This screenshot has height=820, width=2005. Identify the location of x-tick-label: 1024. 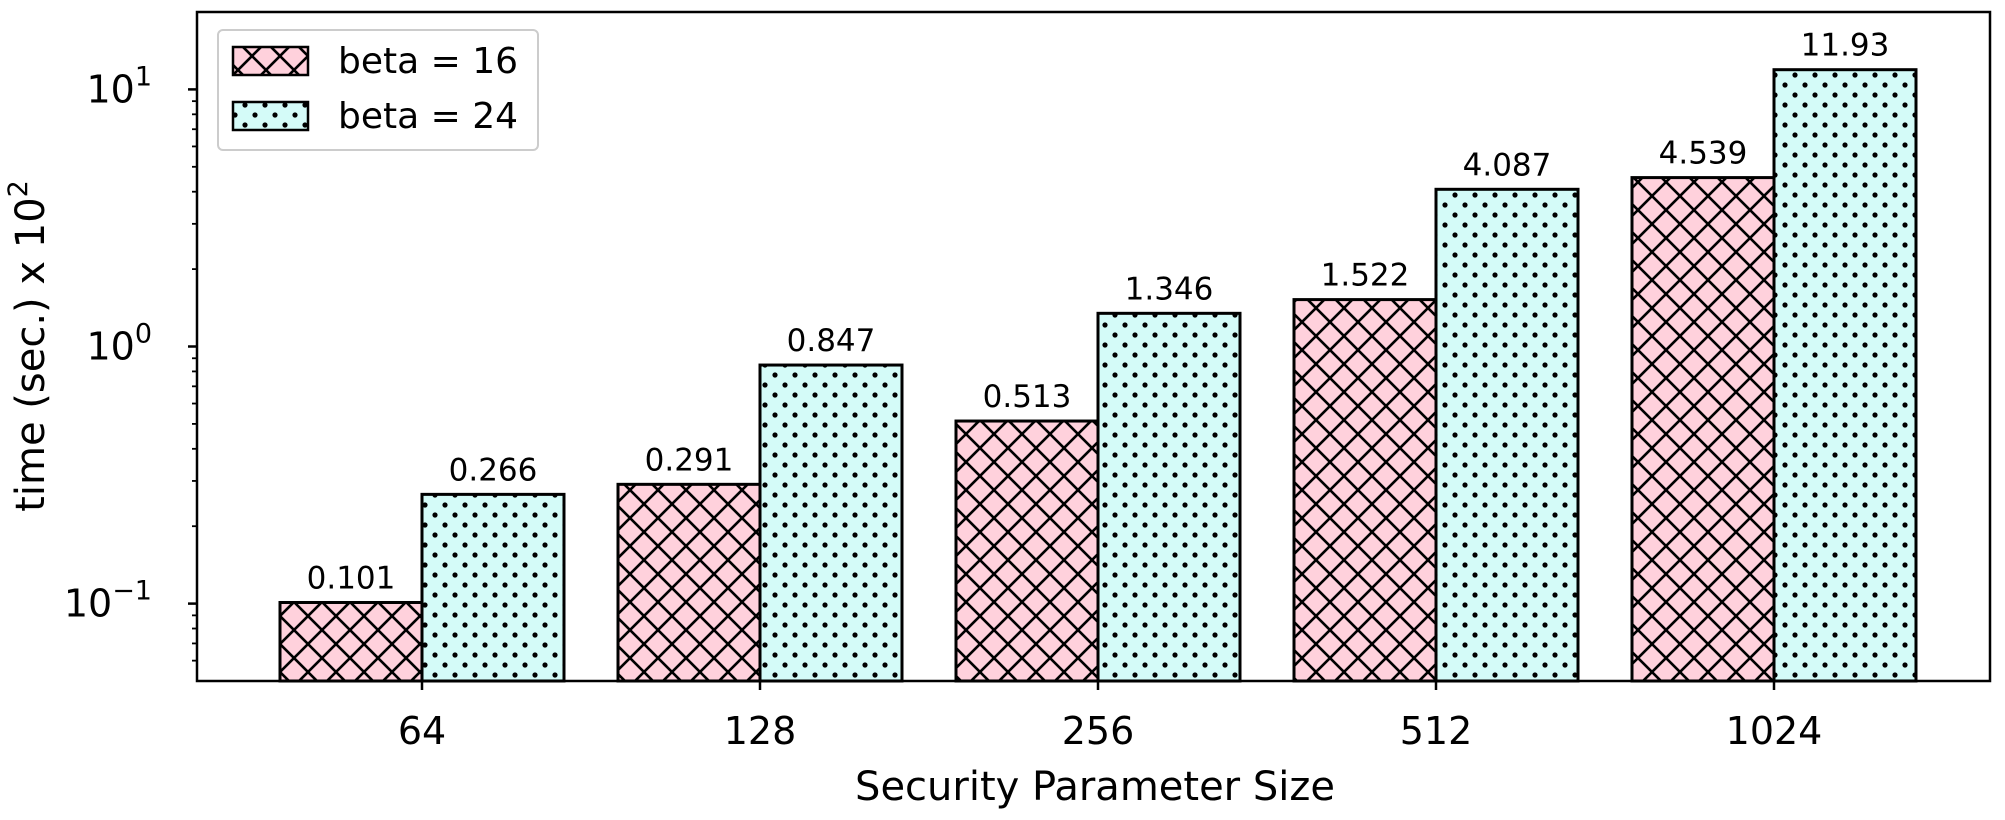
(1774, 731).